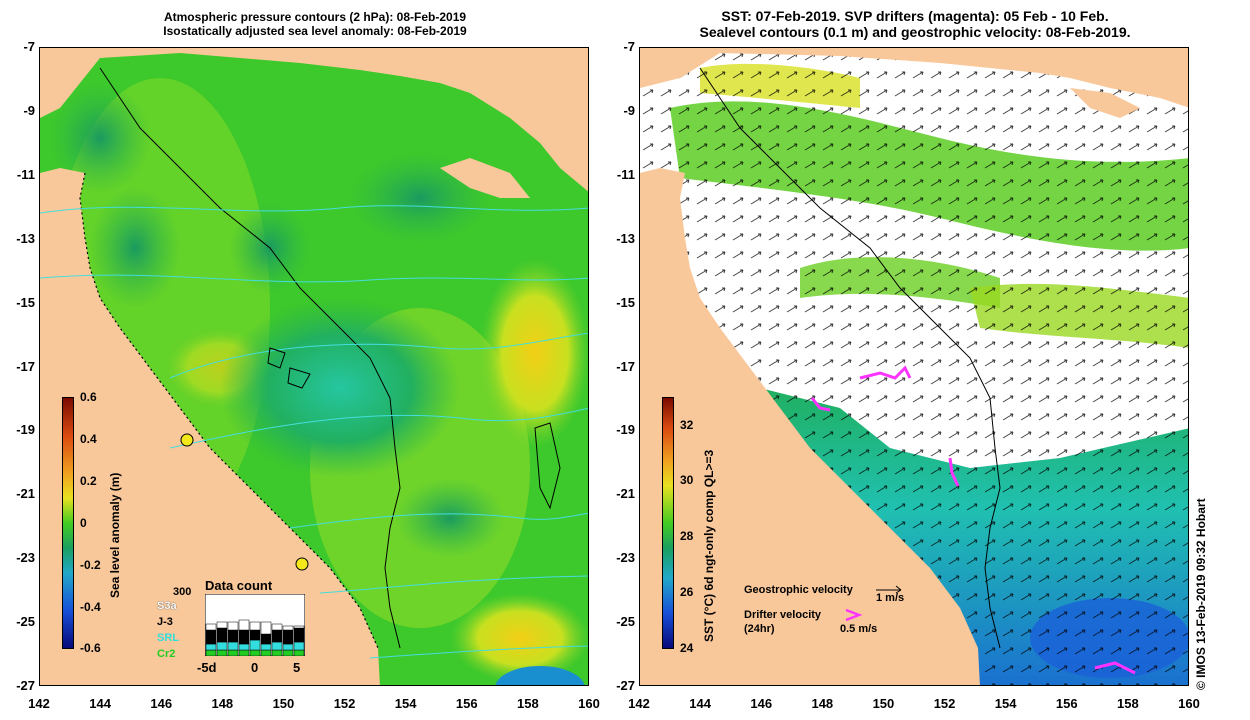  What do you see at coordinates (25, 174) in the screenshot?
I see `left-lat-tick: -11` at bounding box center [25, 174].